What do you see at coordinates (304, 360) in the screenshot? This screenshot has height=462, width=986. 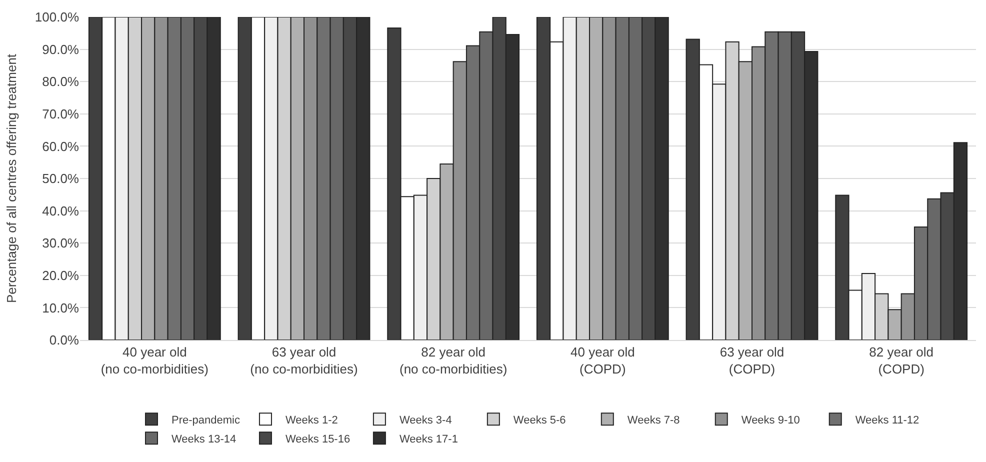 I see `x-tick-label: 63 year old (no co-morbidities)` at bounding box center [304, 360].